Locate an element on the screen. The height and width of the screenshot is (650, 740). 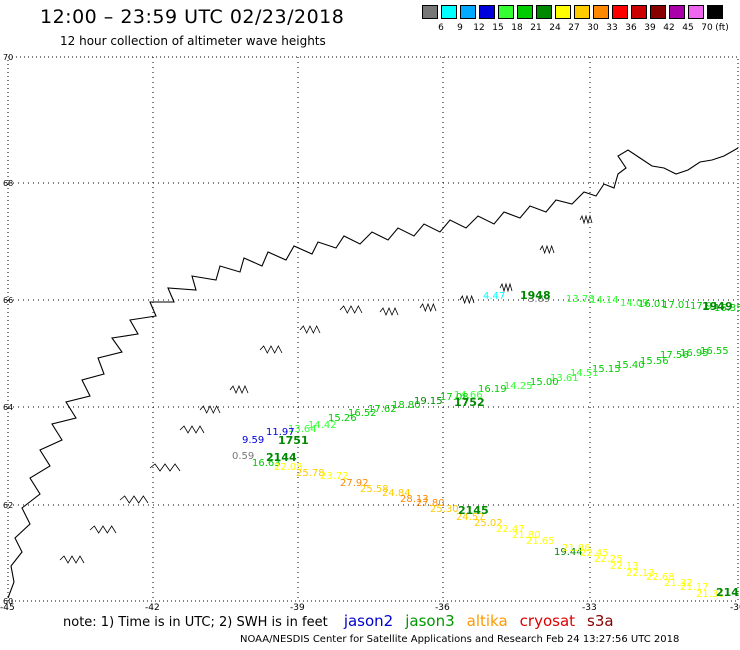
mission-name: jason3 is located at coordinates (430, 621).